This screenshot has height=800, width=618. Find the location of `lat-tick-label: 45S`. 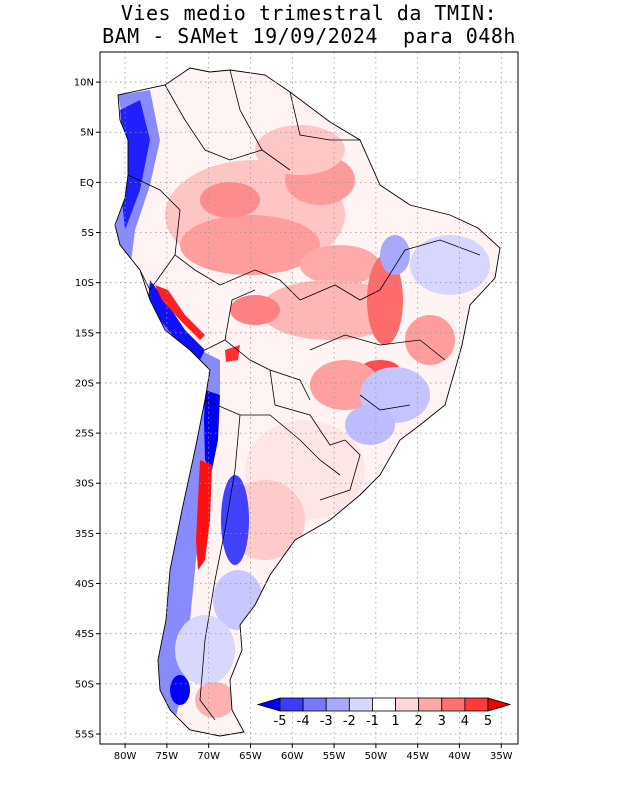

lat-tick-label: 45S is located at coordinates (84, 634).